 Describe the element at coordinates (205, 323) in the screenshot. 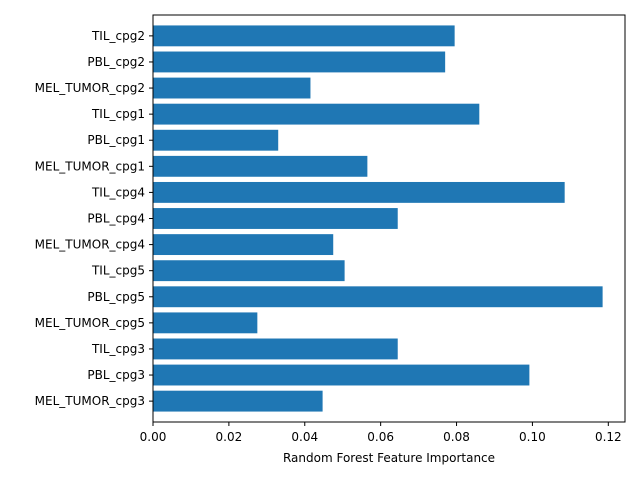

I see `bar-mel-tumor-cpg5` at that location.